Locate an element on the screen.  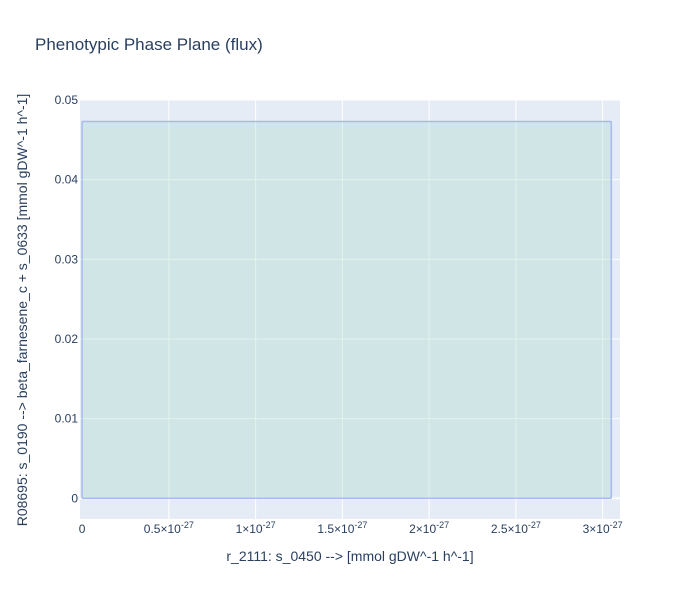
y-tick-label: 0.04 is located at coordinates (67, 180).